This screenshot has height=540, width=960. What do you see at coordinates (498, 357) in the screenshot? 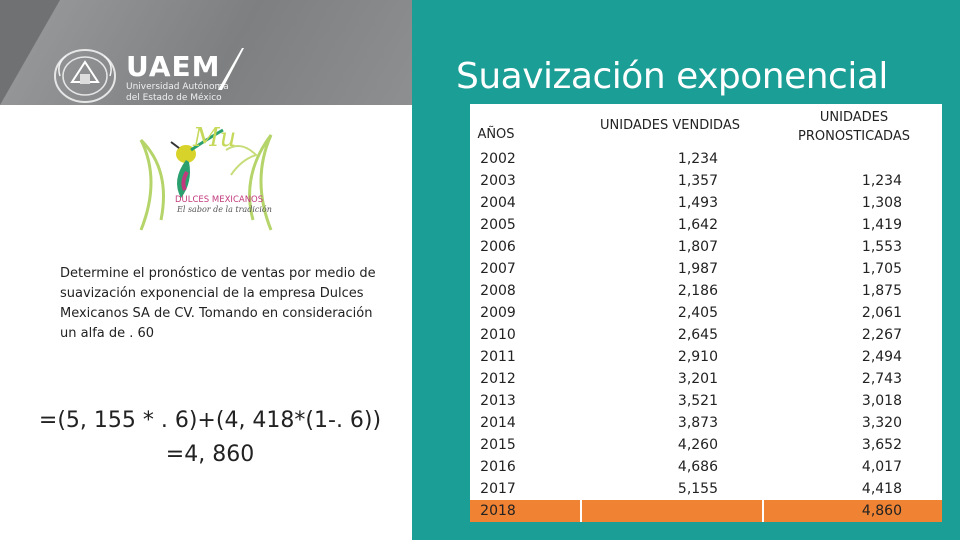
I see `year-cell: 2011` at bounding box center [498, 357].